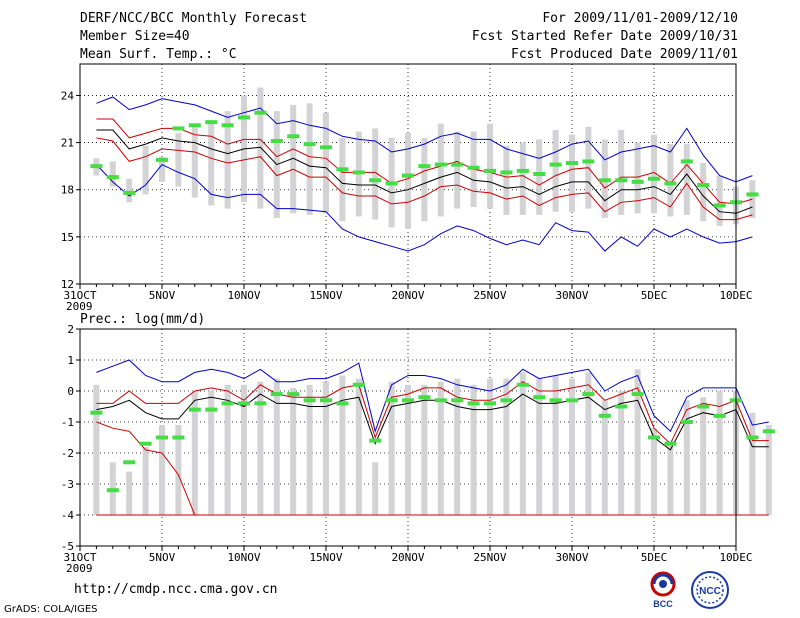 Image resolution: width=800 pixels, height=618 pixels. I want to click on x-tick-label: 10DEC, so click(735, 295).